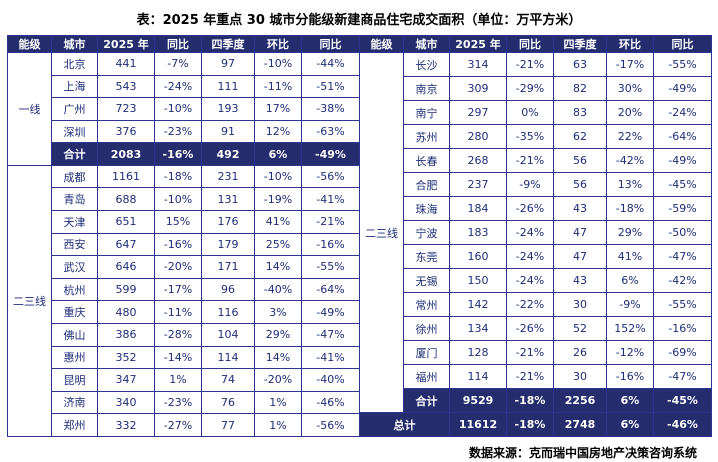 The image size is (718, 462). Describe the element at coordinates (228, 267) in the screenshot. I see `value-cell: 171` at that location.